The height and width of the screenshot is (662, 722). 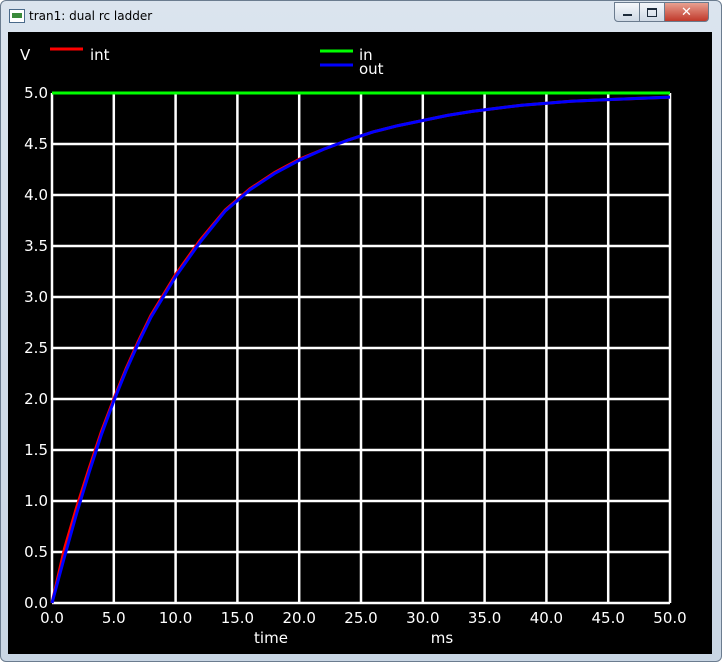 What do you see at coordinates (36, 399) in the screenshot?
I see `y-tick-label: 2.0` at bounding box center [36, 399].